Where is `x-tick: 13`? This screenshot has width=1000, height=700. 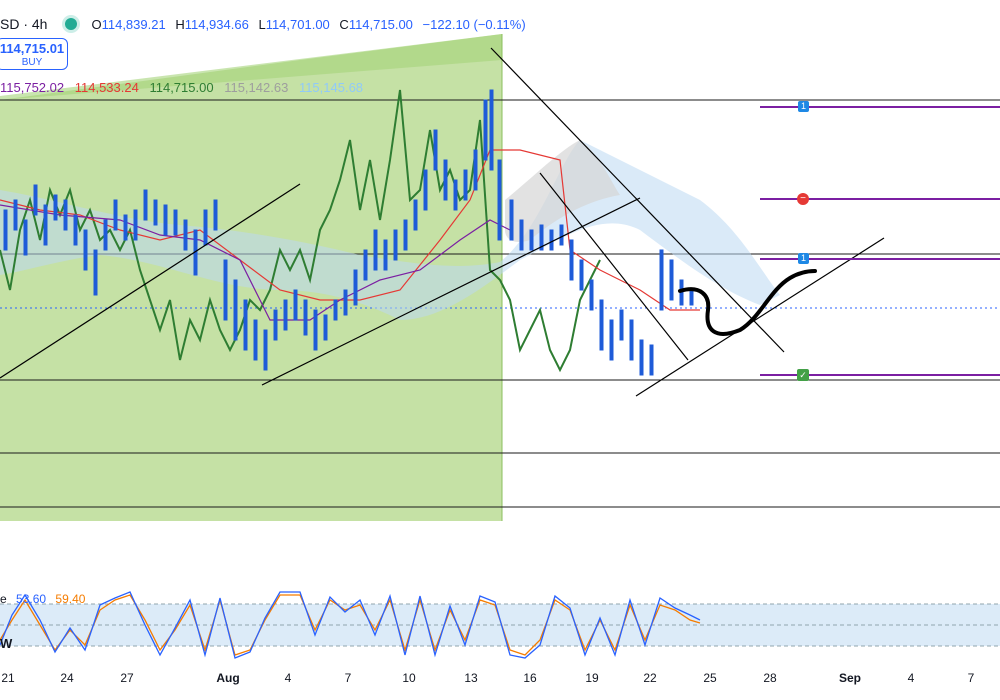
x-tick: 13 is located at coordinates (471, 678).